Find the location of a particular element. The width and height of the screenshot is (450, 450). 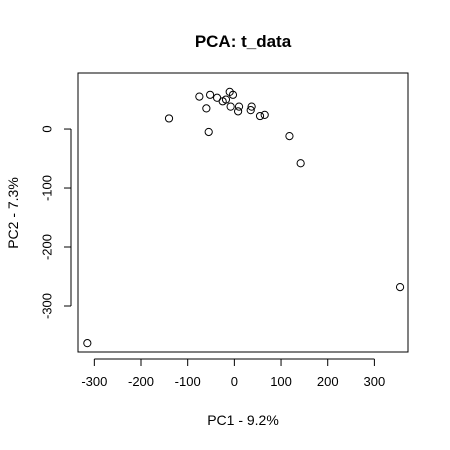

x-tick-label: 0 is located at coordinates (234, 381).